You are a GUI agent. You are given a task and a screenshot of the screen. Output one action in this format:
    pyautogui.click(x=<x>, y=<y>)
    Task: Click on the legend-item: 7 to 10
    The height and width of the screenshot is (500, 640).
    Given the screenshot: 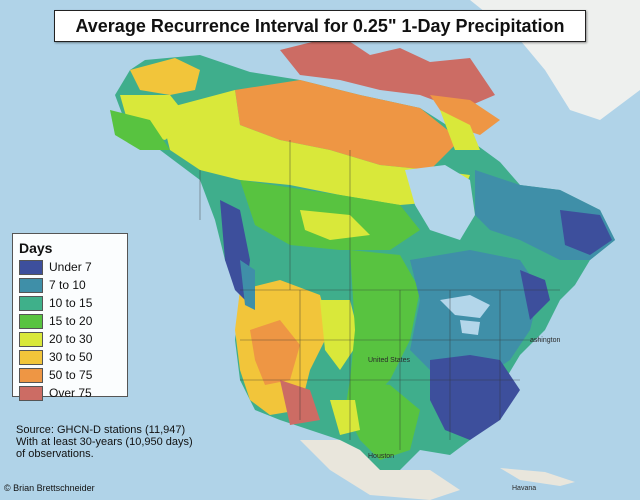 What is the action you would take?
    pyautogui.click(x=70, y=285)
    